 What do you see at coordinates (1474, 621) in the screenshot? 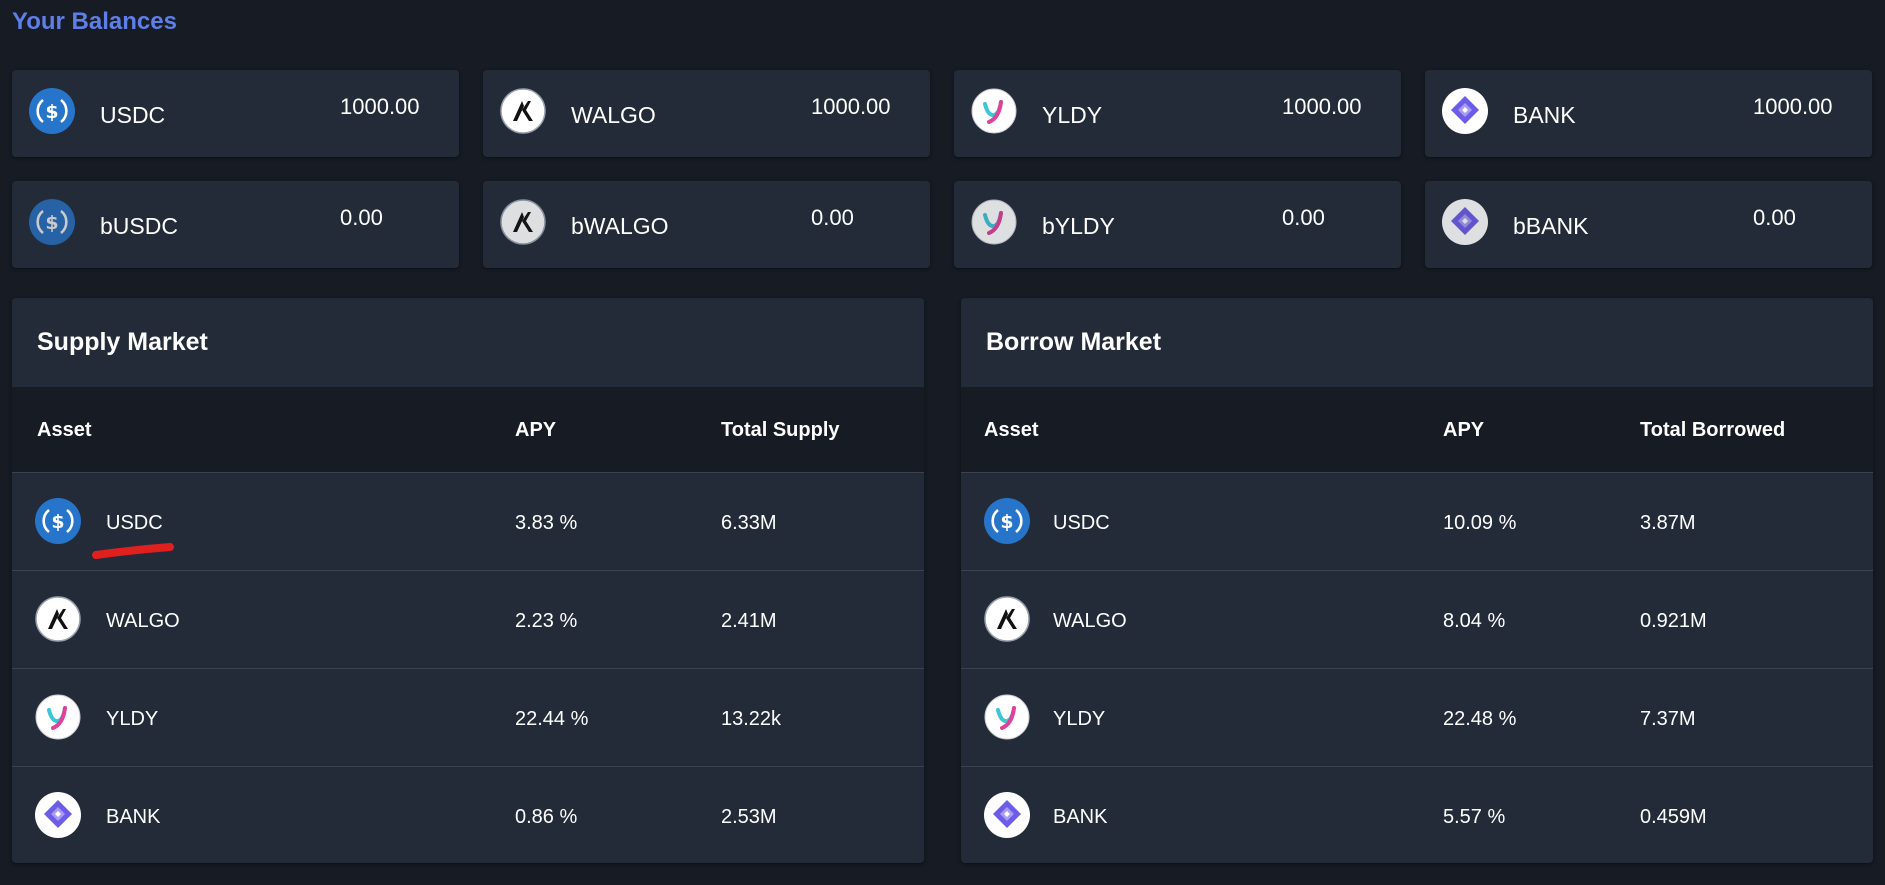
I see `asset-apy: 8.04 %` at bounding box center [1474, 621].